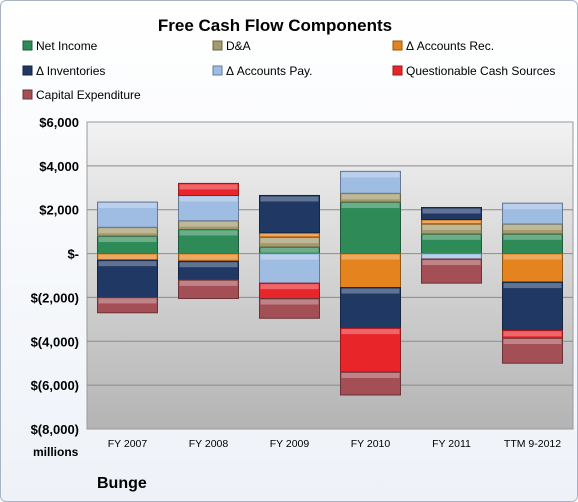 This screenshot has width=578, height=502. Describe the element at coordinates (275, 25) in the screenshot. I see `chart-title: Free Cash Flow Components` at that location.